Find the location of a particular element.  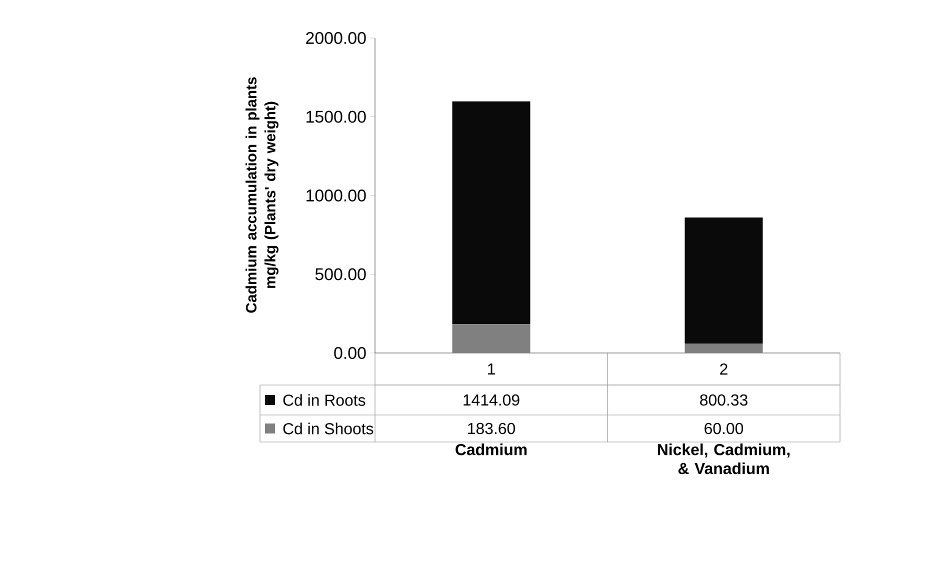

y-tick-label: 0.00 is located at coordinates (350, 353).